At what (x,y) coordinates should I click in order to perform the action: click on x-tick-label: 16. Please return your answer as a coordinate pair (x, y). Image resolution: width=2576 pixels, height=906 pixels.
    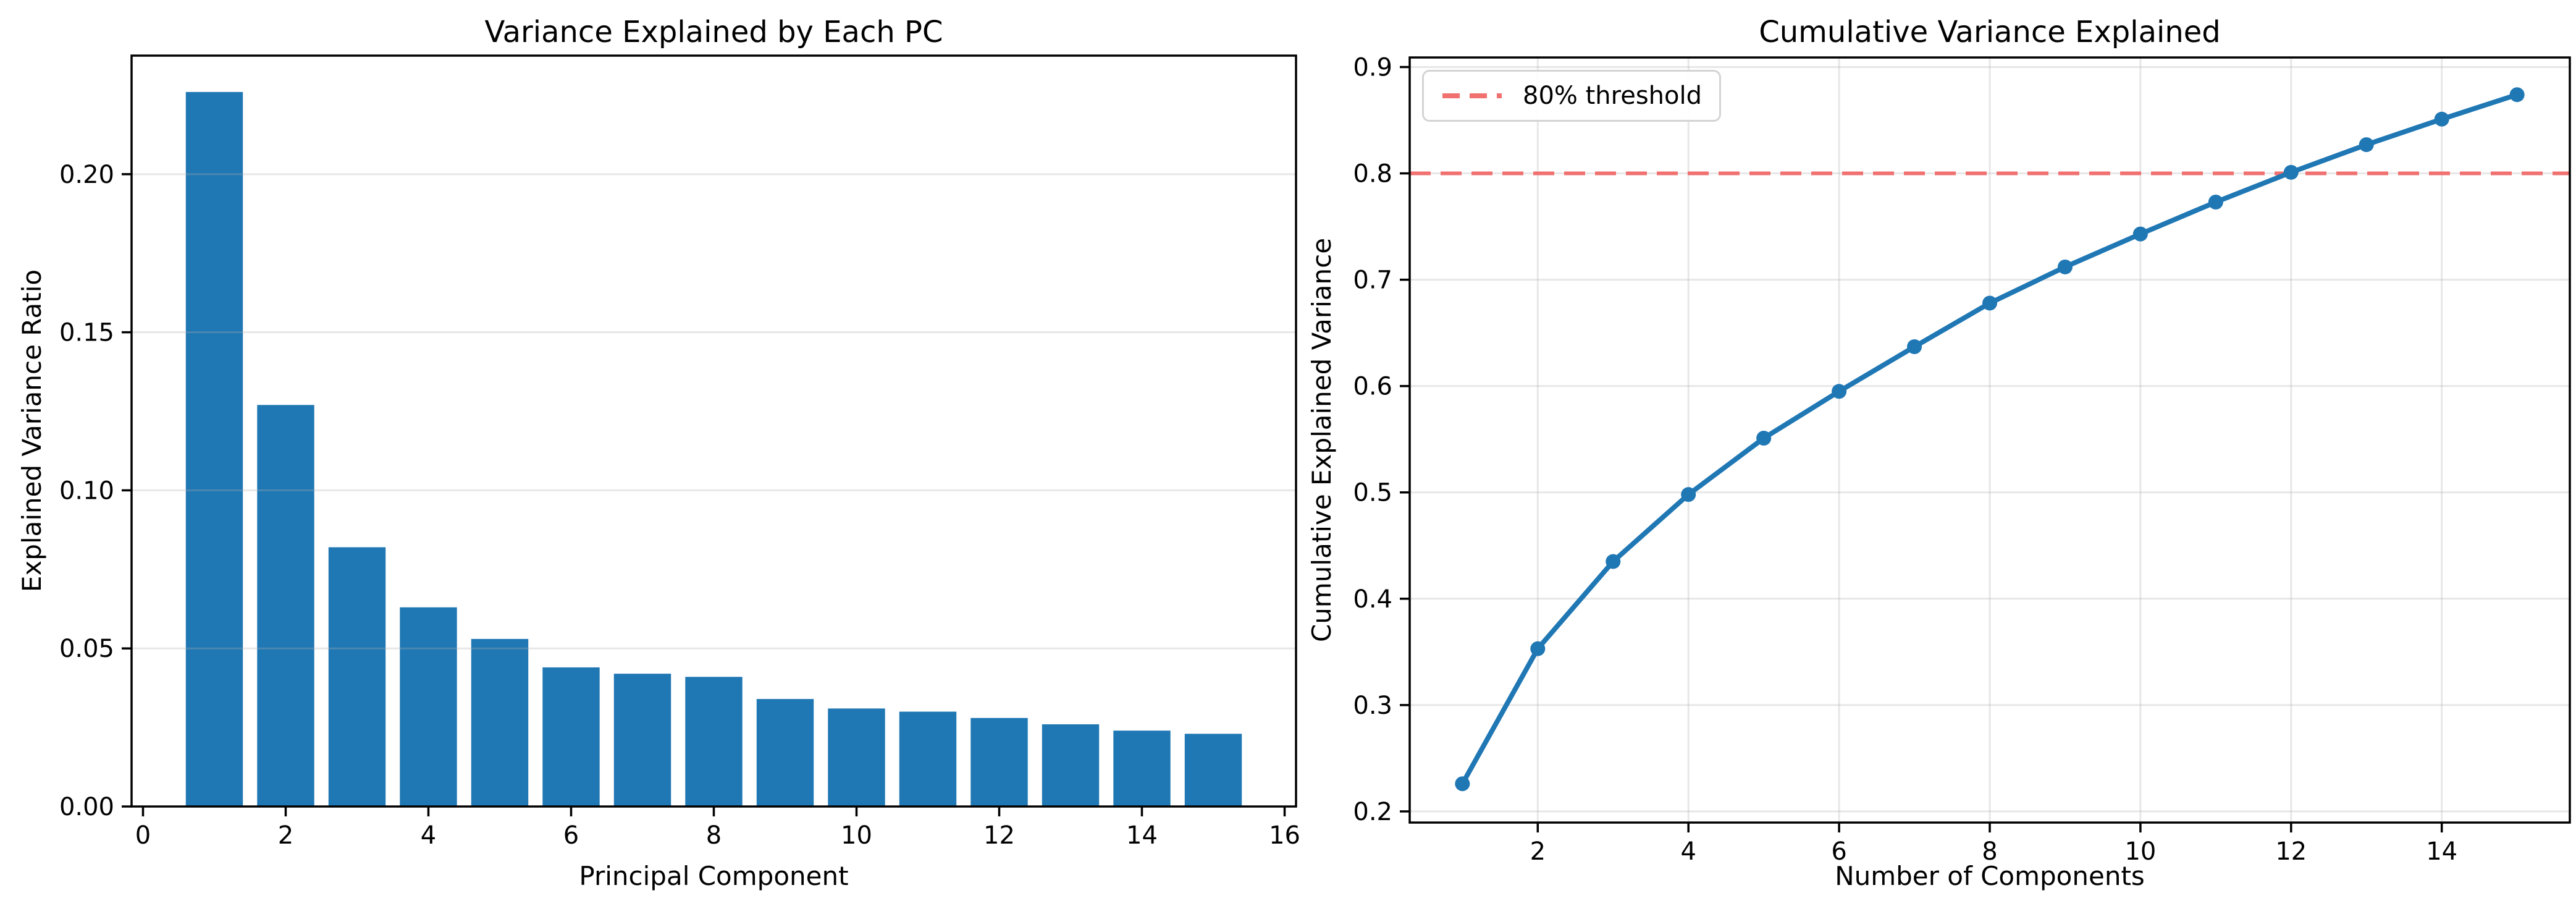
    Looking at the image, I should click on (1284, 835).